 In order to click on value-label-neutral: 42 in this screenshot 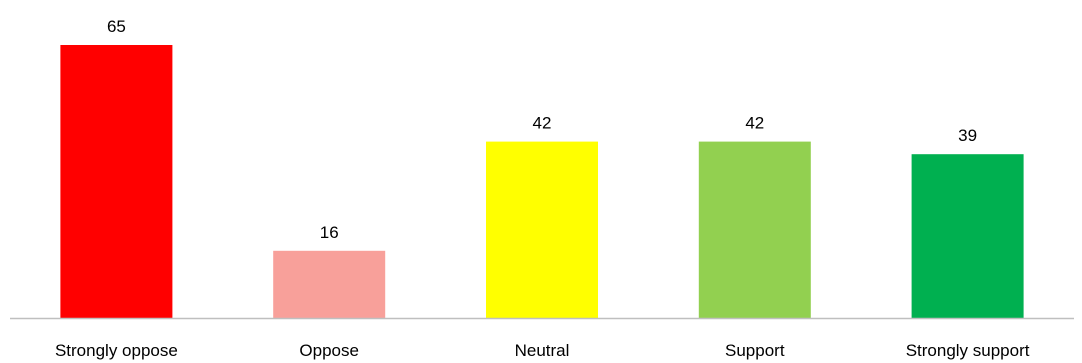, I will do `click(542, 123)`.